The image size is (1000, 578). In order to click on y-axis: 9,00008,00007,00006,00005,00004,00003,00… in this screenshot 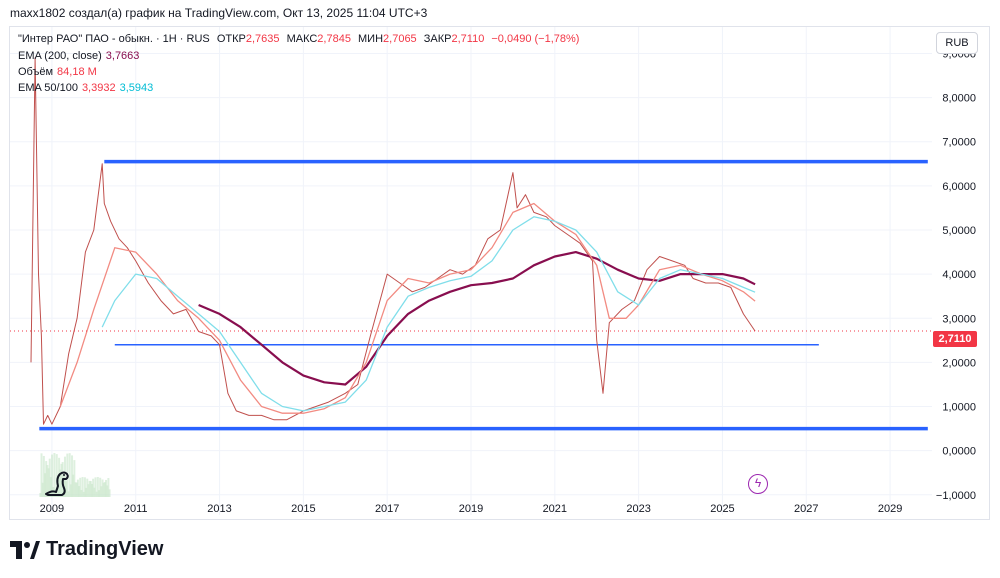, I will do `click(956, 274)`.